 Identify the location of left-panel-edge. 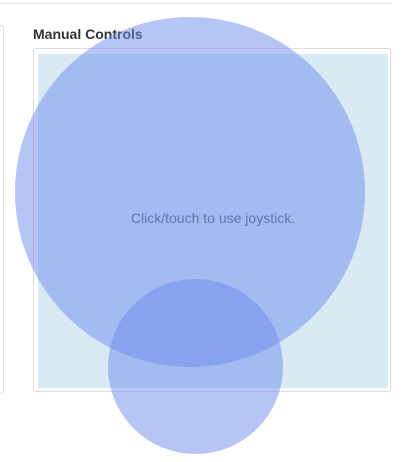
(2, 209).